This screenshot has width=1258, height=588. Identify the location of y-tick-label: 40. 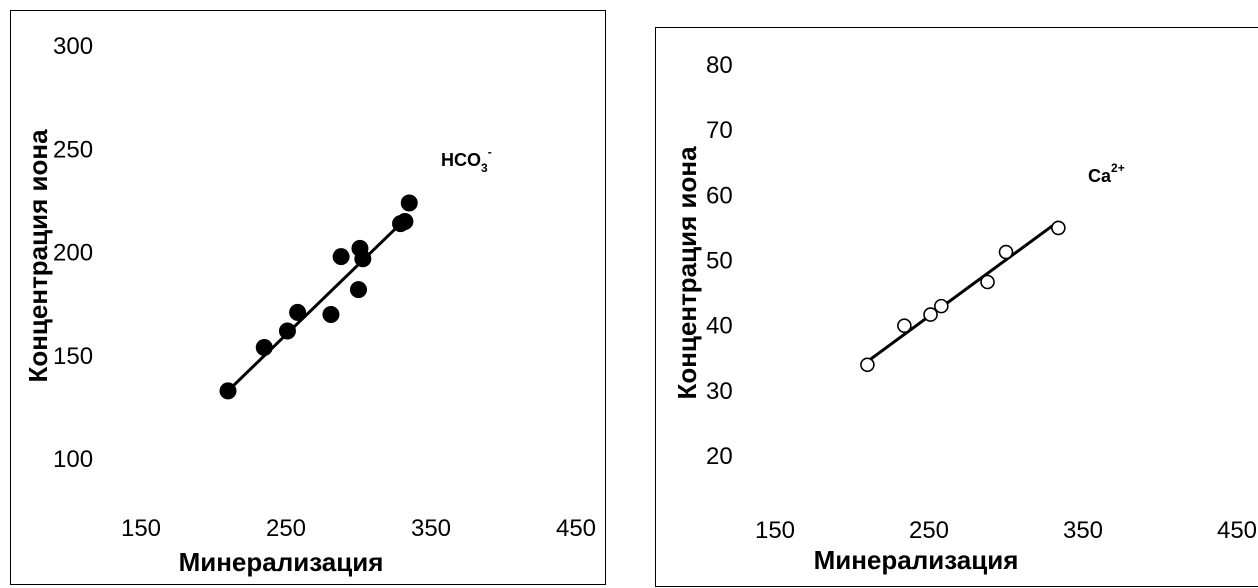
(719, 326).